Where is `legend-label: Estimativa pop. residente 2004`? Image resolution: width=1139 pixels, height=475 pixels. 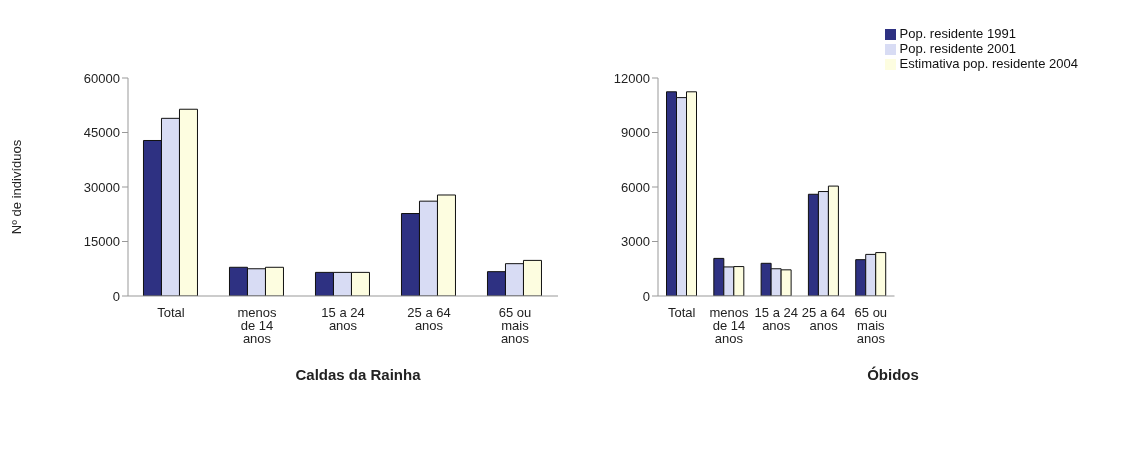
legend-label: Estimativa pop. residente 2004 is located at coordinates (988, 63).